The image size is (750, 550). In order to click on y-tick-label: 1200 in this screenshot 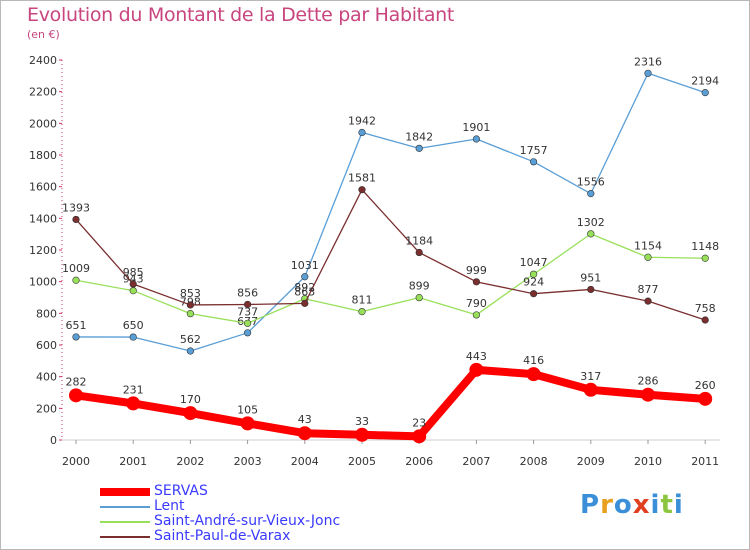, I will do `click(43, 250)`.